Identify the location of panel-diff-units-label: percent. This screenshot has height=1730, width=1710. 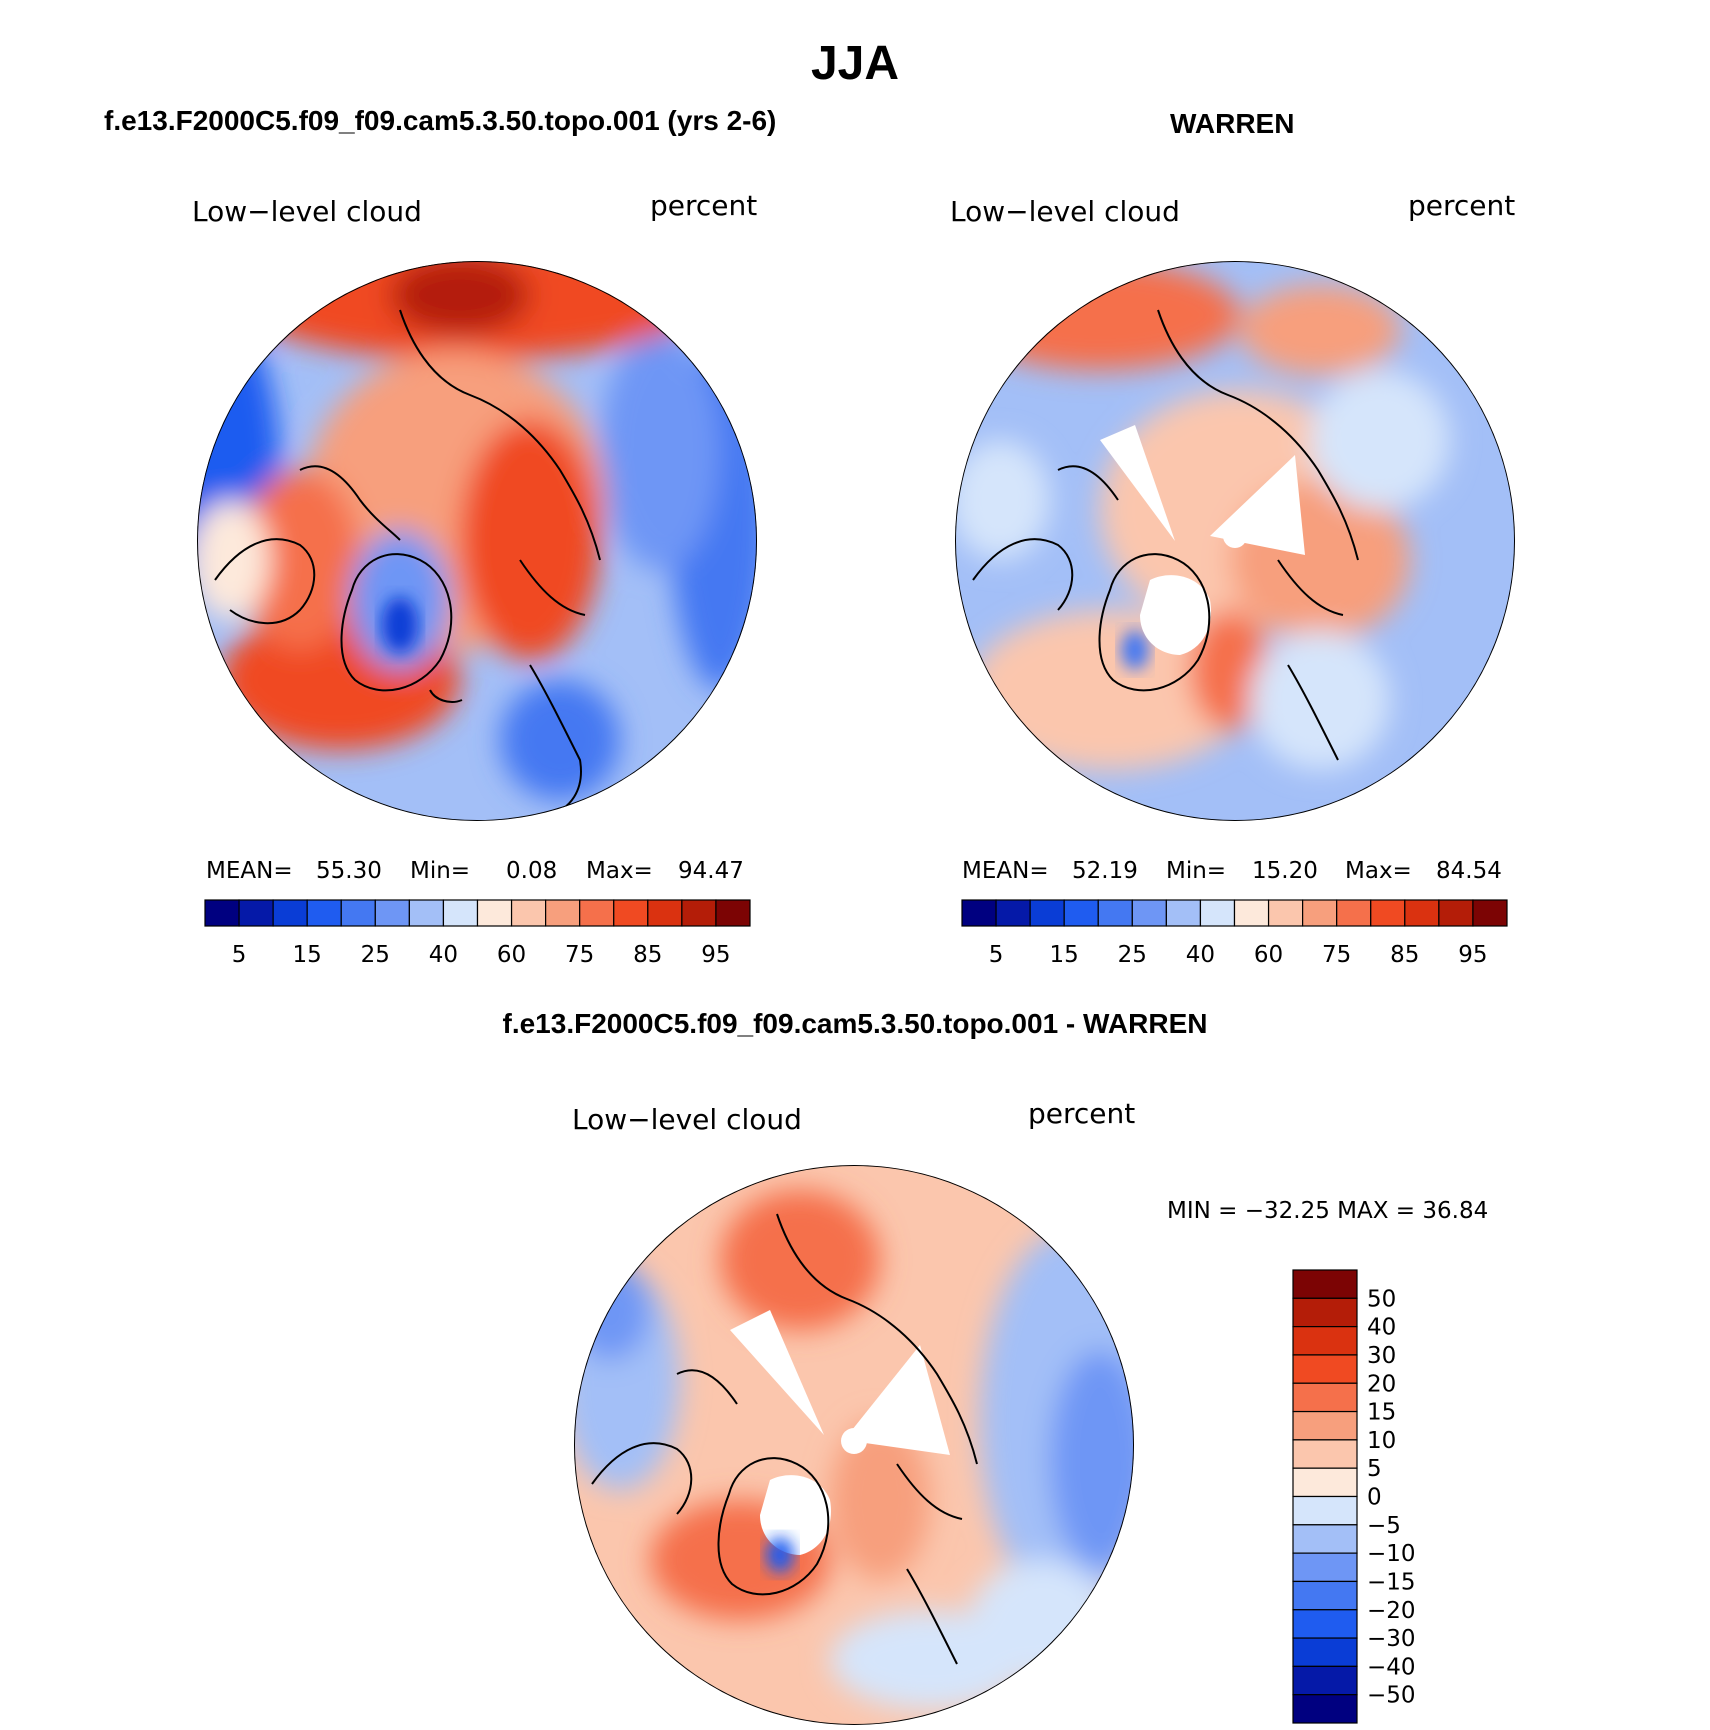
(1082, 1113).